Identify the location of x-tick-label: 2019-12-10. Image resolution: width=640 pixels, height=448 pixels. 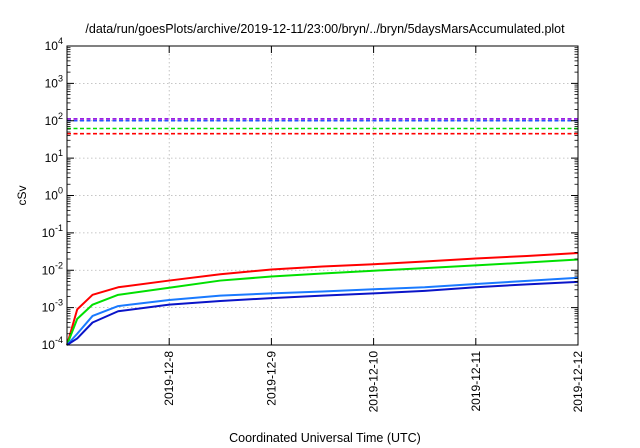
(374, 382).